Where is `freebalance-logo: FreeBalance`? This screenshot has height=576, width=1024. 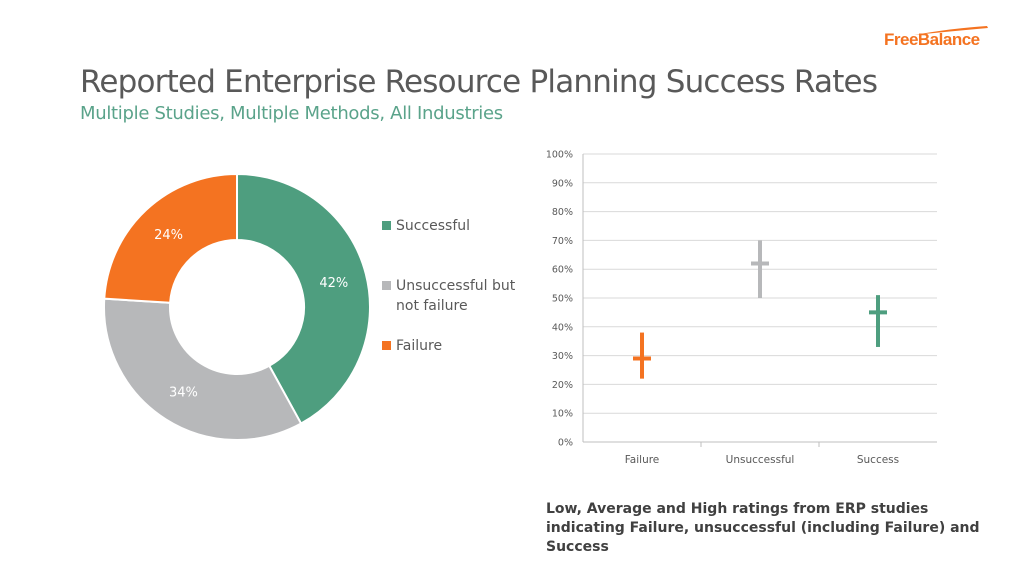 freebalance-logo: FreeBalance is located at coordinates (936, 39).